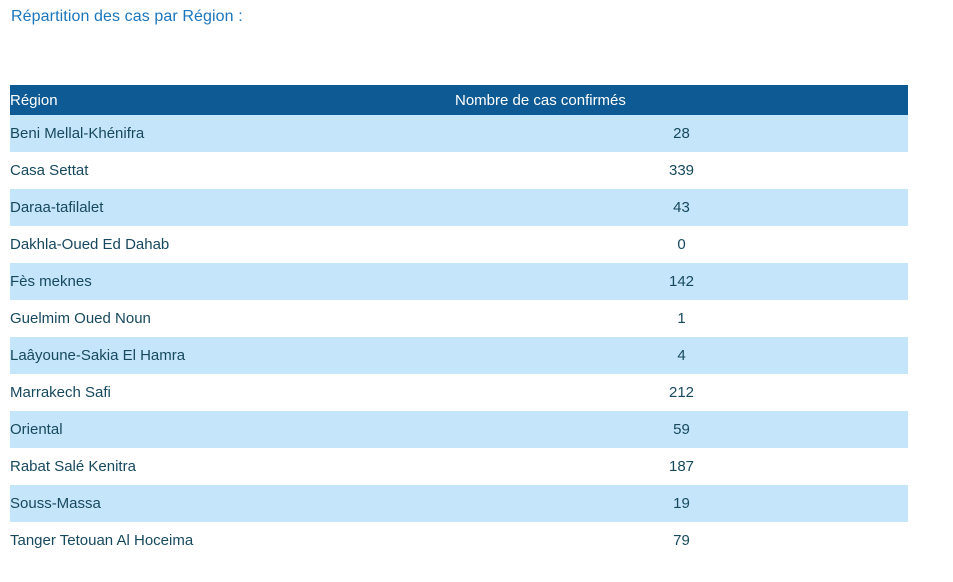  I want to click on region-cell: Laâyoune-Sakia El Hamra, so click(98, 355).